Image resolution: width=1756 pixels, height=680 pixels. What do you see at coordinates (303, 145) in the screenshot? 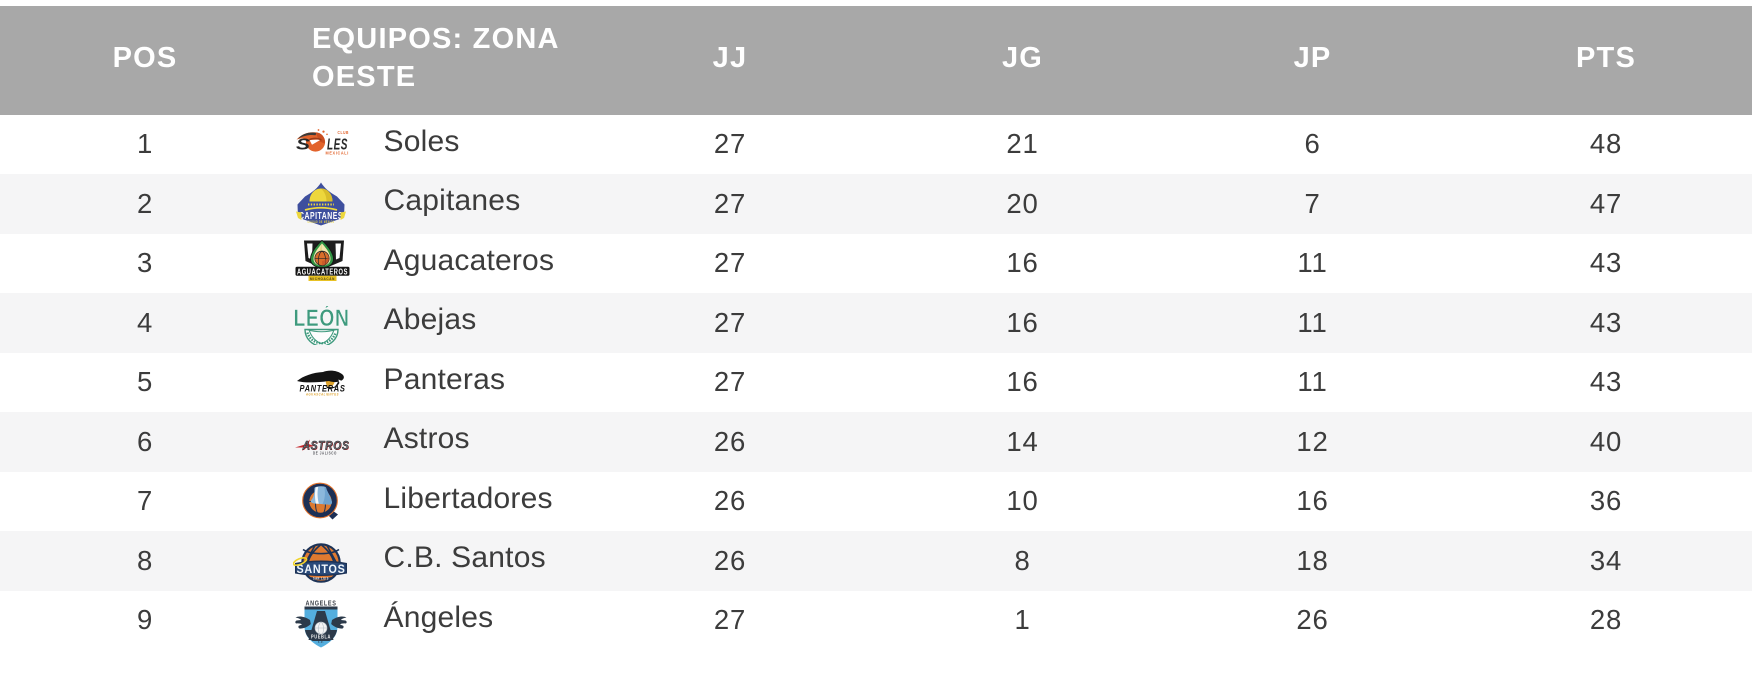
I see `svg-text: S` at bounding box center [303, 145].